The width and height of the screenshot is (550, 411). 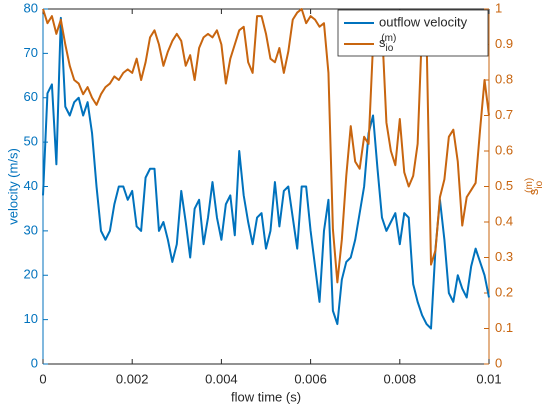 What do you see at coordinates (423, 21) in the screenshot?
I see `legend-label: outflow velocity` at bounding box center [423, 21].